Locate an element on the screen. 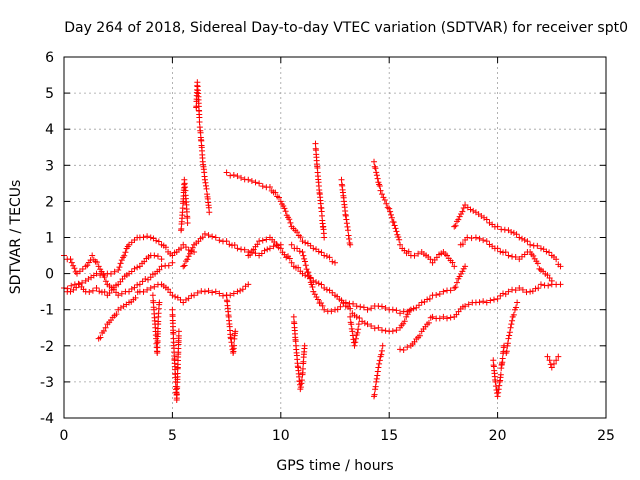 The image size is (640, 480). y-tick-label: 1 is located at coordinates (49, 239).